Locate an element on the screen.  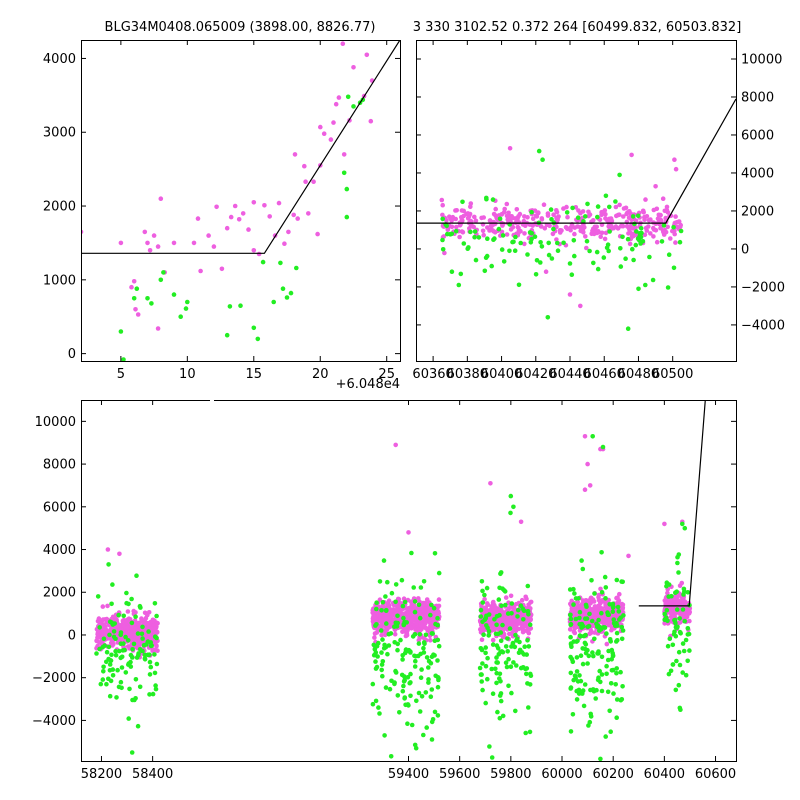
tr-points is located at coordinates (561, 239).